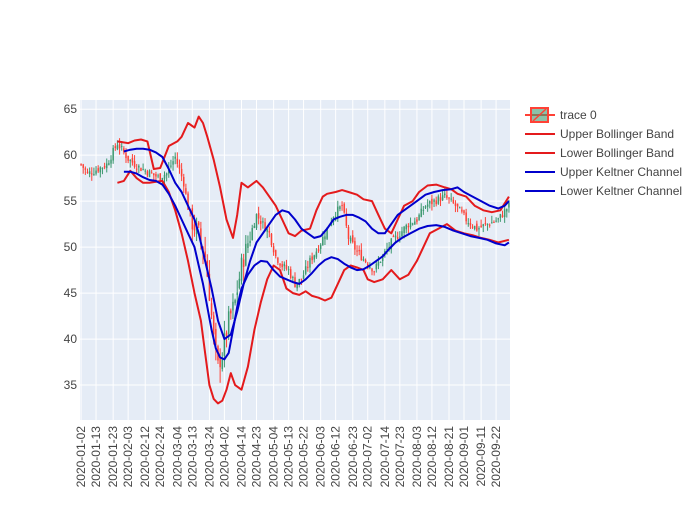  I want to click on legend-item: Upper Bollinger Band, so click(599, 134).